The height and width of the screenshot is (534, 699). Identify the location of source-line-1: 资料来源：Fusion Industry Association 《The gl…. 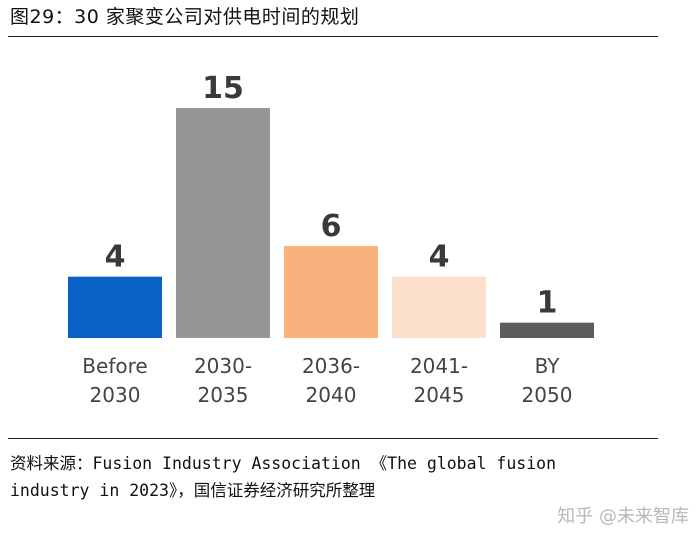
(283, 463).